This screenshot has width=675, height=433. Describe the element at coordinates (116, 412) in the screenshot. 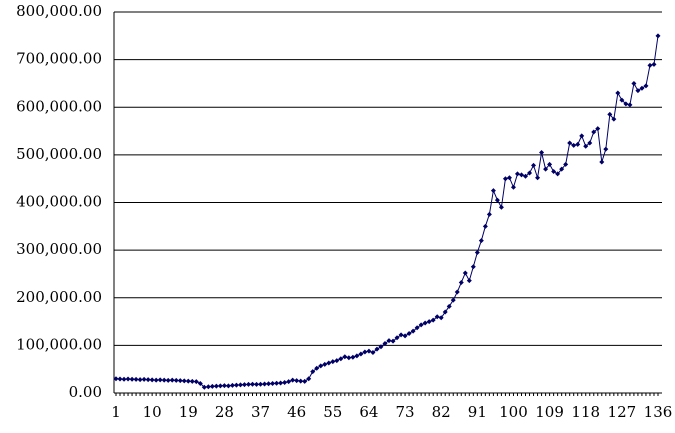

I see `x-tick-label: 1` at that location.